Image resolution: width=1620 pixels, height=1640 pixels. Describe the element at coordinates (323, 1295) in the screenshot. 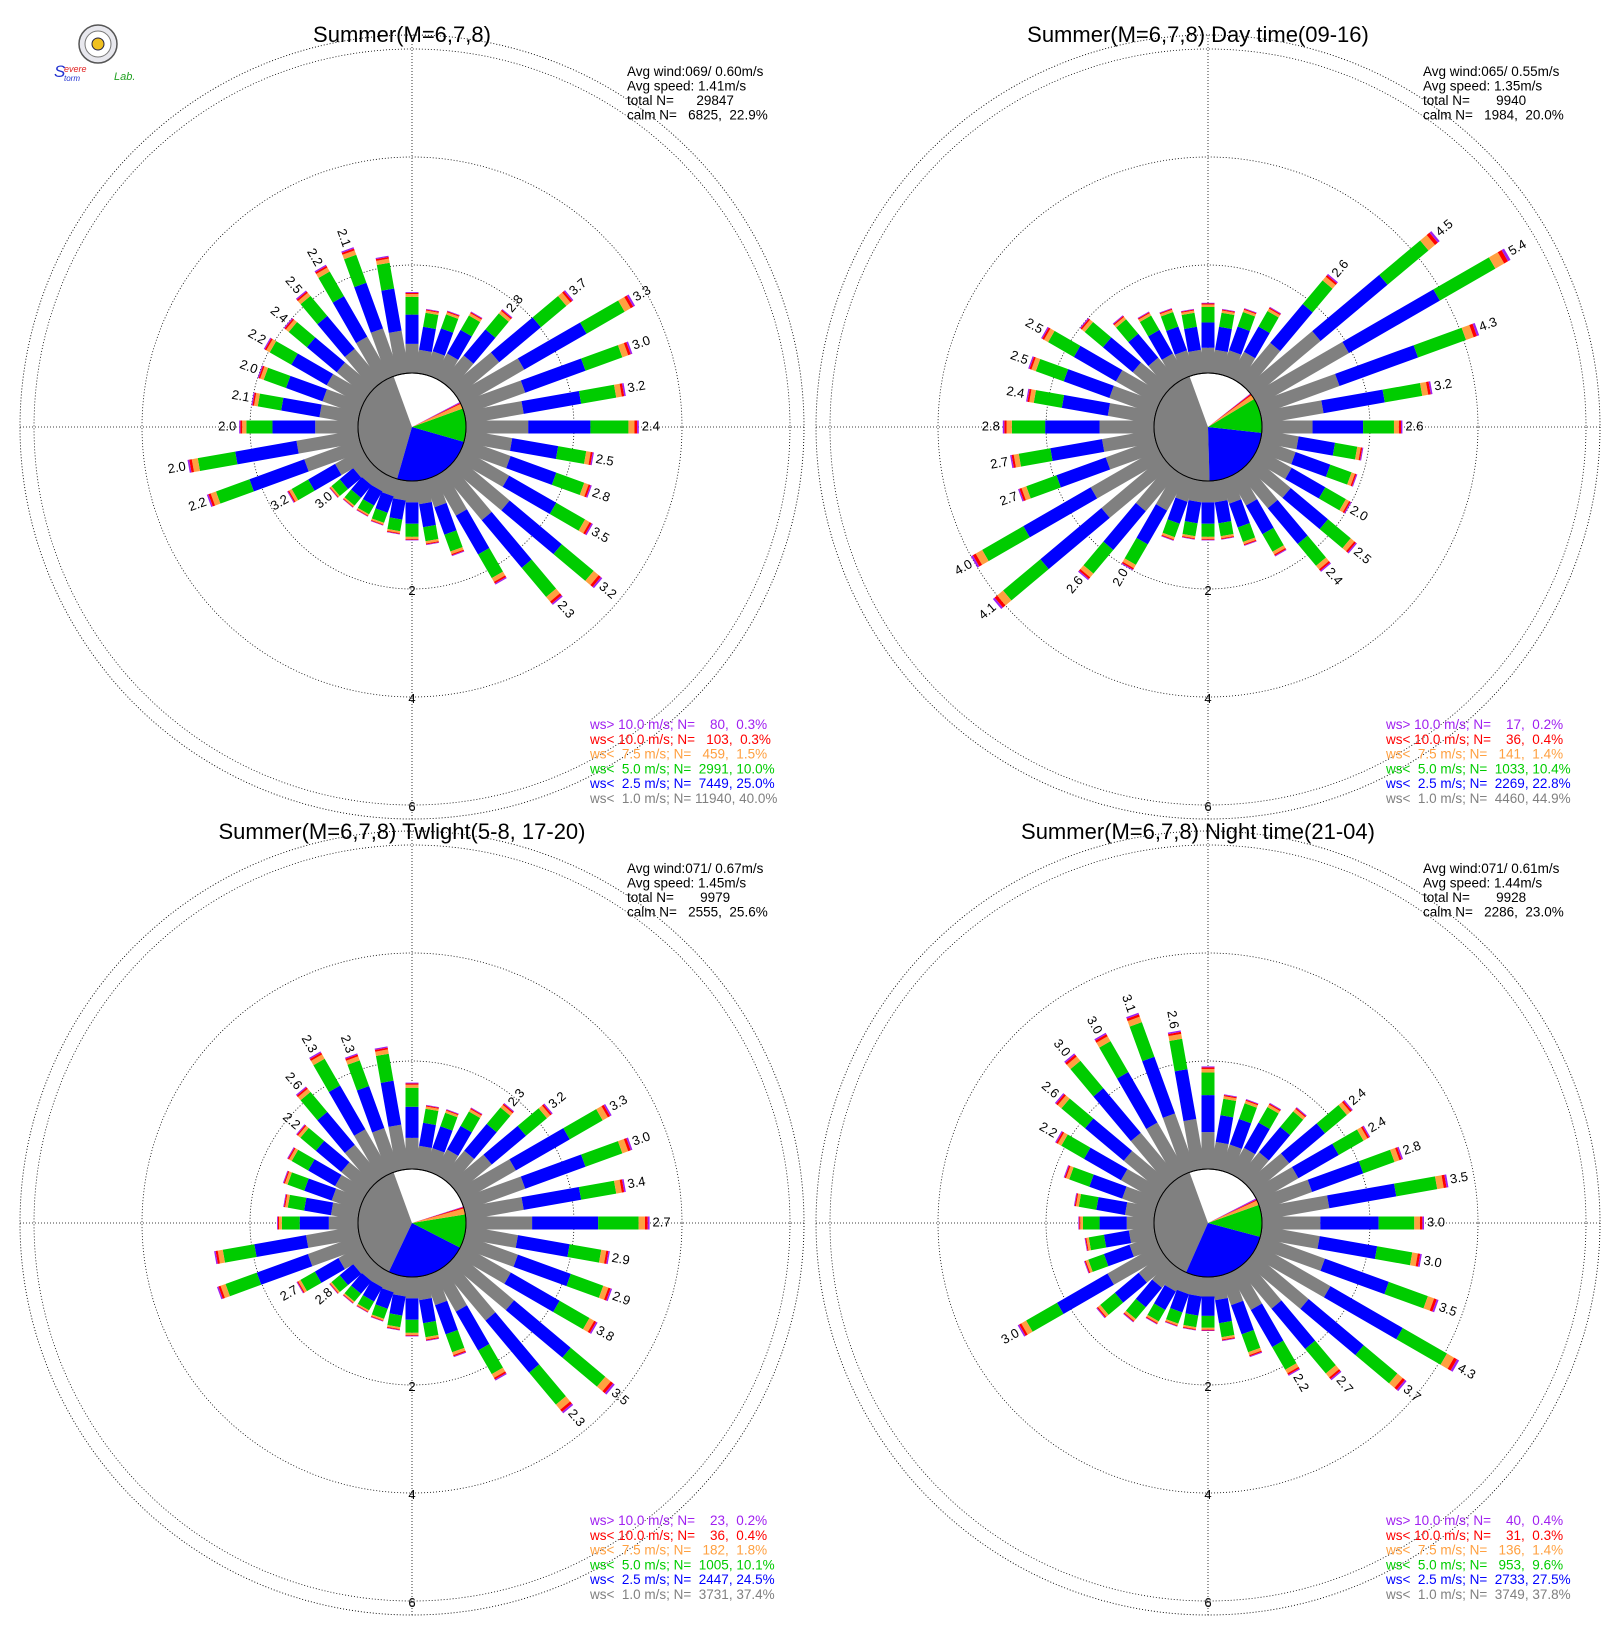

I see `bar-label: 2.8` at that location.